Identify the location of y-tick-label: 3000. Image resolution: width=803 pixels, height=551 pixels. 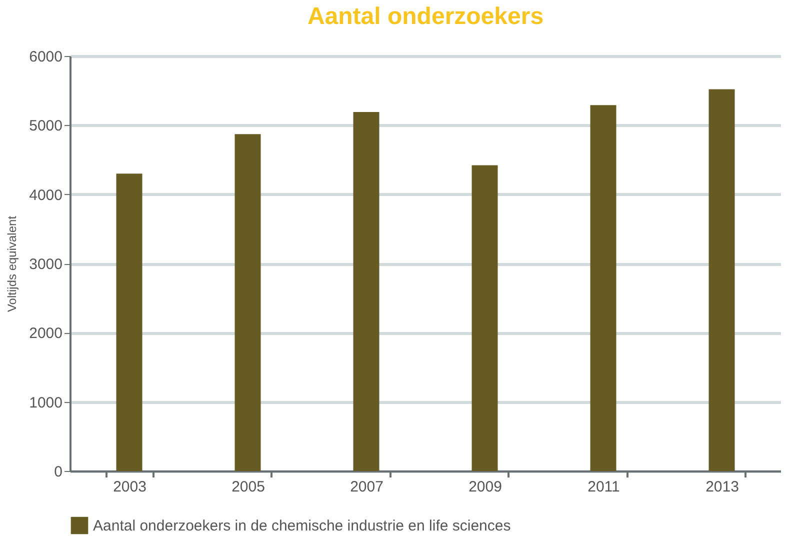
(45, 264).